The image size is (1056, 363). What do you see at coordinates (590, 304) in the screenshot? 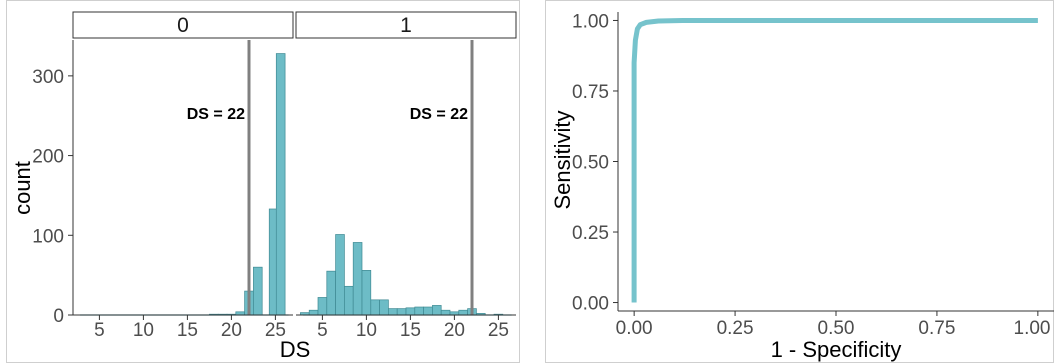
I see `roc-y-tick-label: 0.00` at bounding box center [590, 304].